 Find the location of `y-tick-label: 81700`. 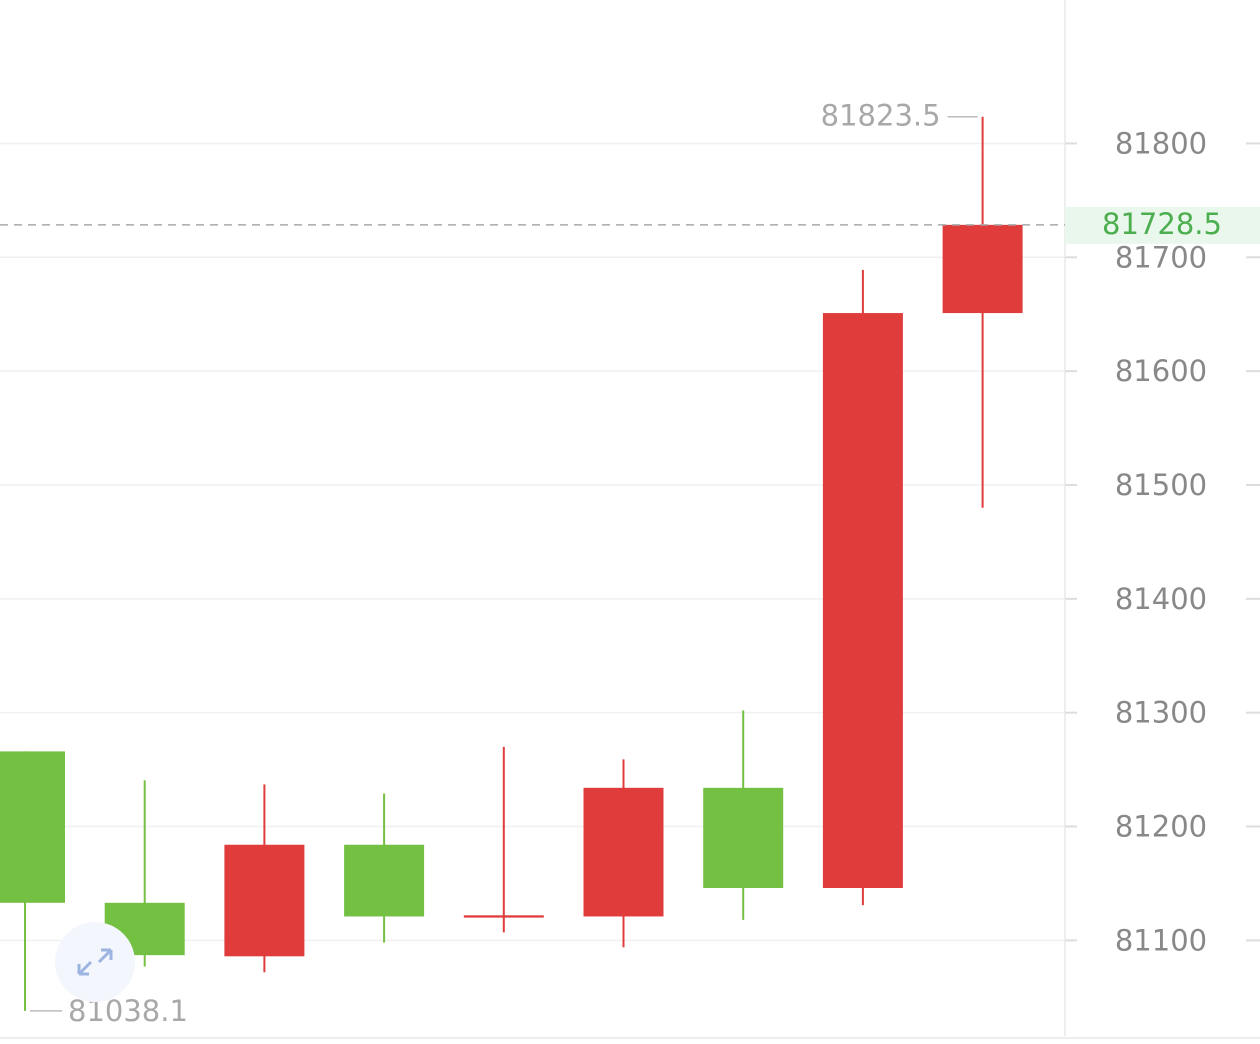

y-tick-label: 81700 is located at coordinates (1161, 257).